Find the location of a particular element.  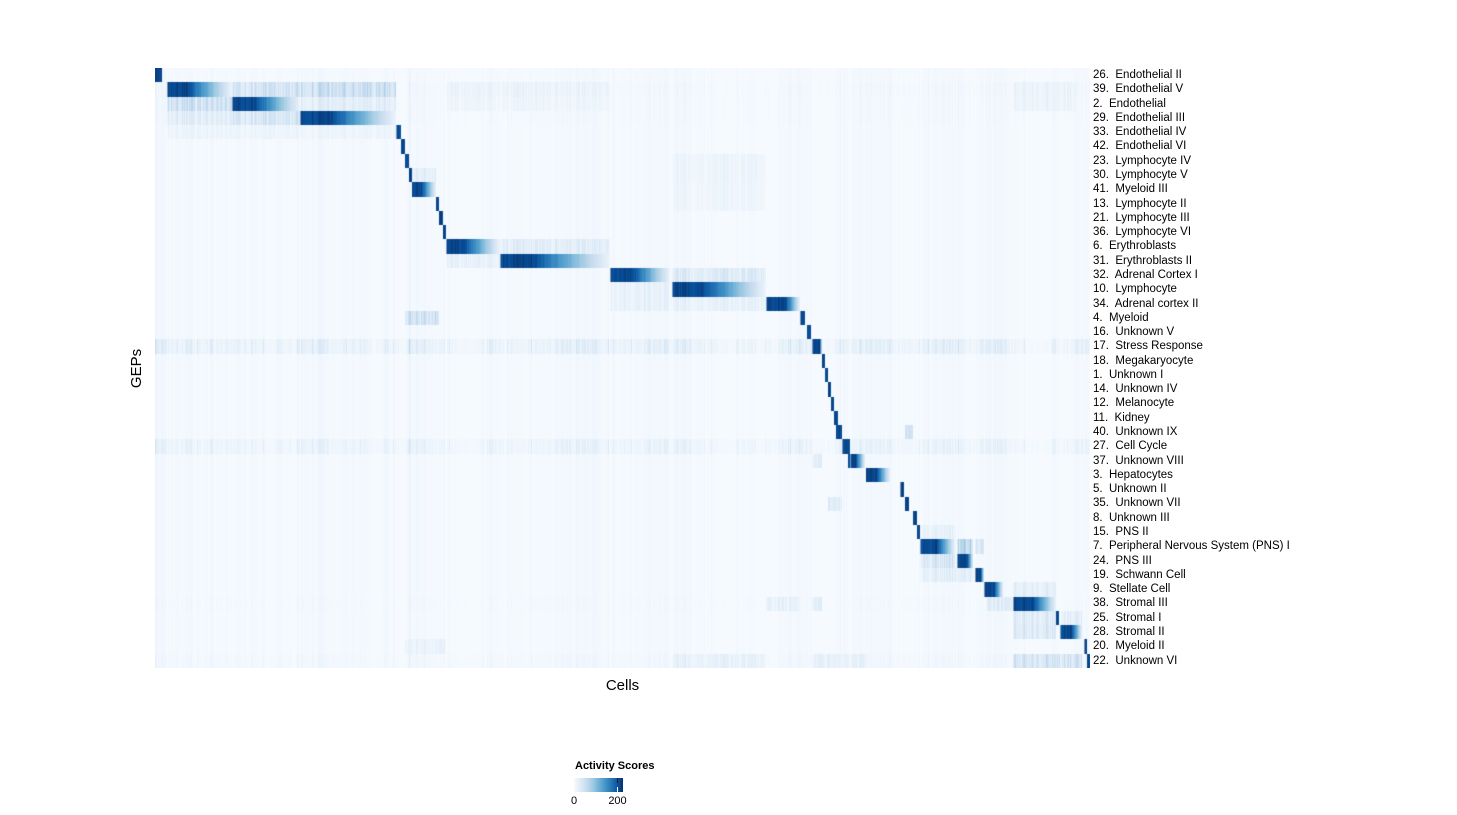

gep-row-label: 36. Lymphocyte VI is located at coordinates (1142, 232).